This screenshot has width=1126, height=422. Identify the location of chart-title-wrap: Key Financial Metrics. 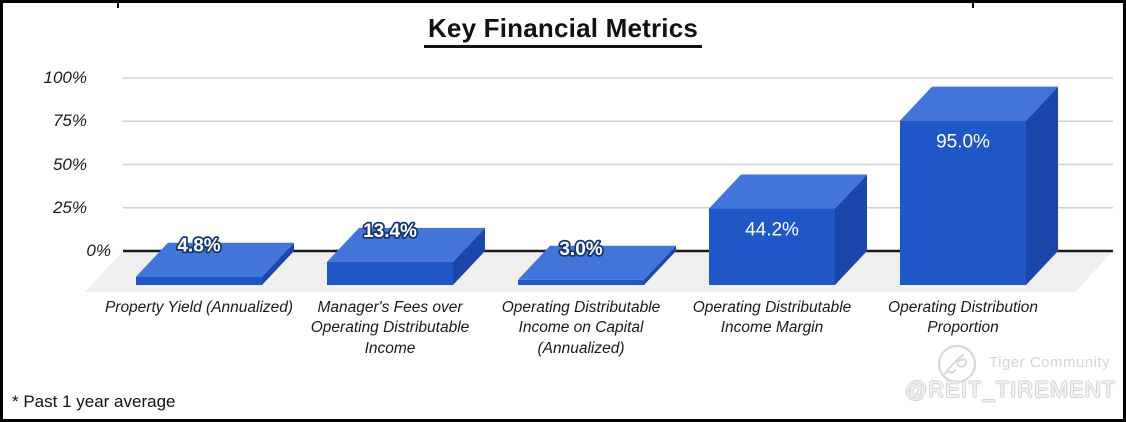
(563, 30).